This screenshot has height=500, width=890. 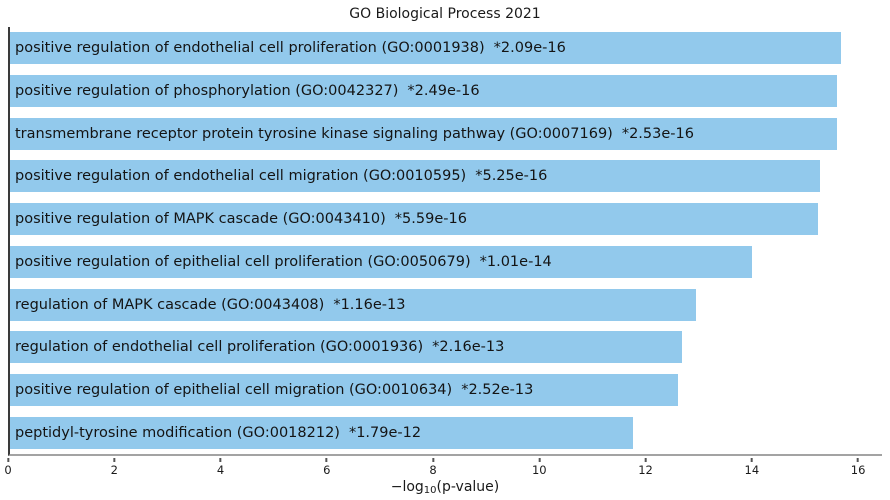 What do you see at coordinates (657, 133) in the screenshot?
I see `bar-pvalue-label: *2.53e-16` at bounding box center [657, 133].